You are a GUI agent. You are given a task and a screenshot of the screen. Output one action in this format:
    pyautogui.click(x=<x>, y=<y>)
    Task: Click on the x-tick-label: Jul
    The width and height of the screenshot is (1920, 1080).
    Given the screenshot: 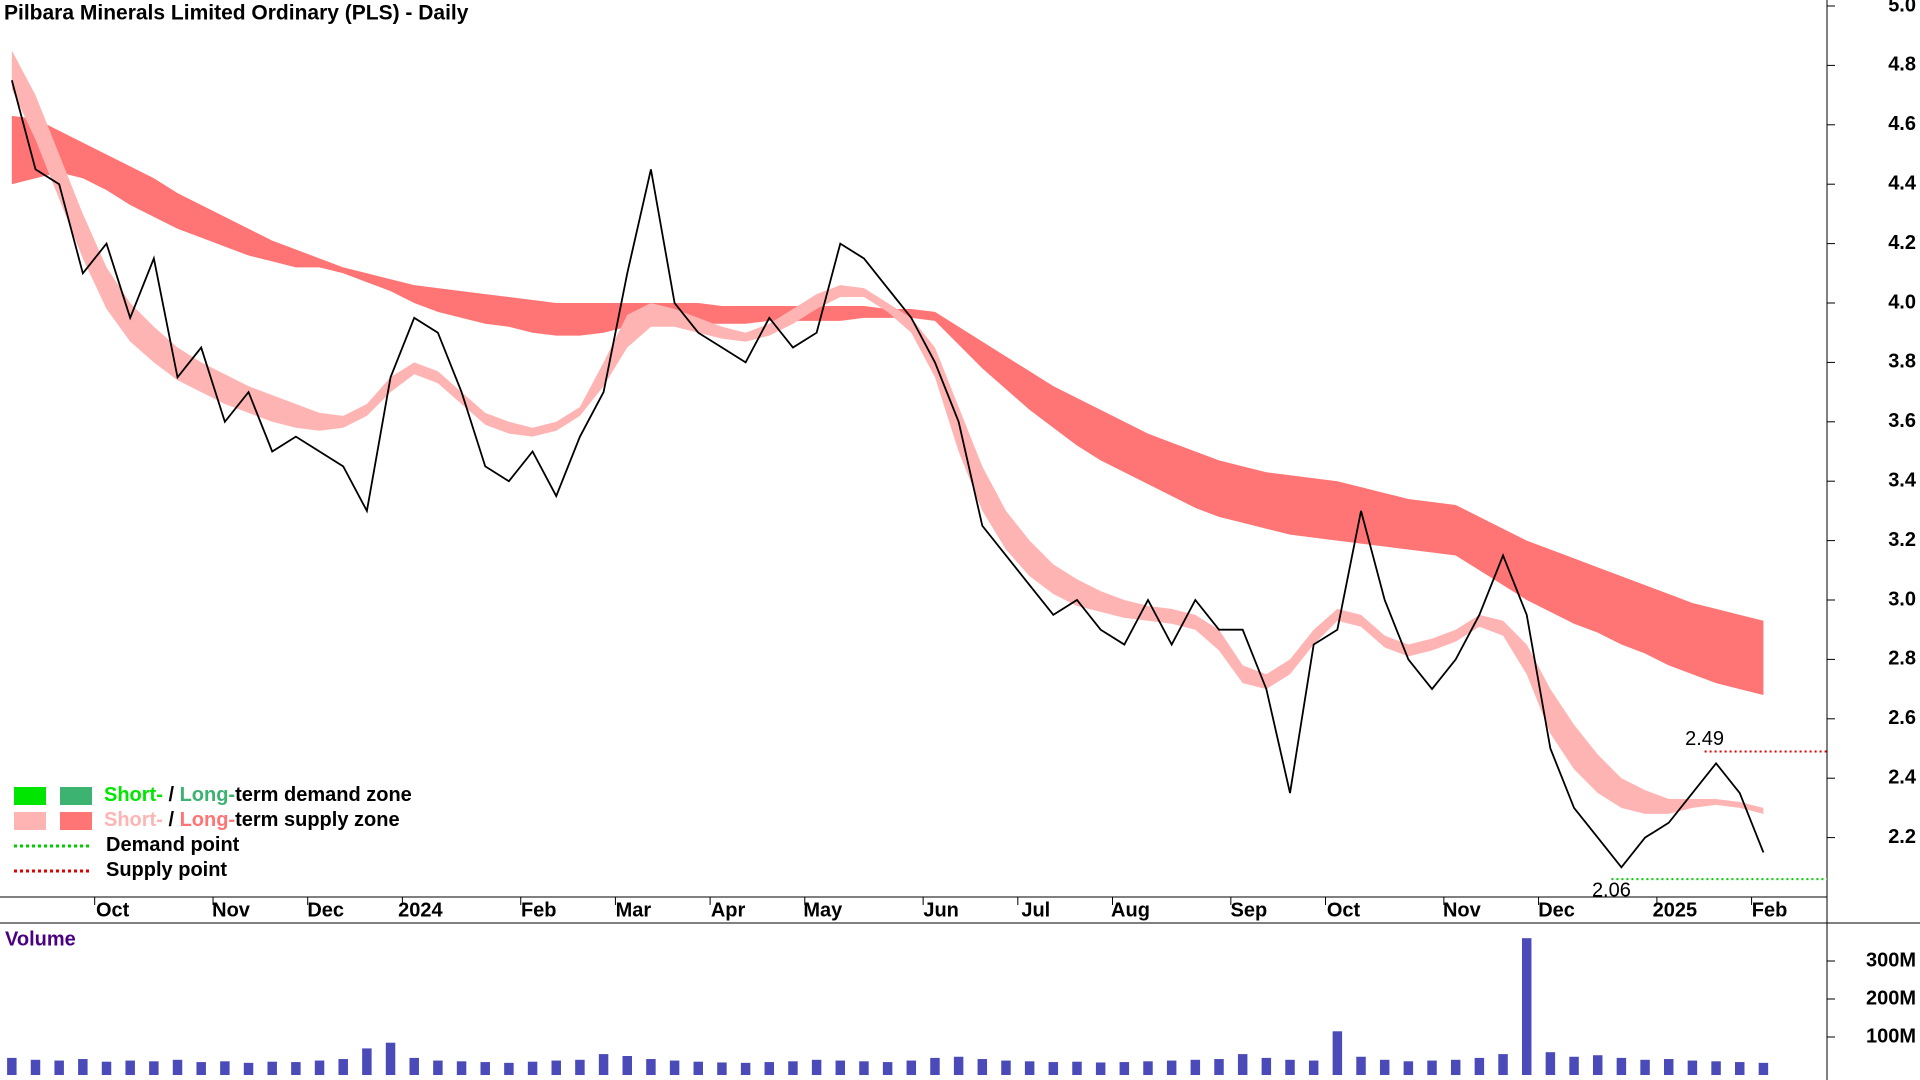 What is the action you would take?
    pyautogui.click(x=1035, y=910)
    